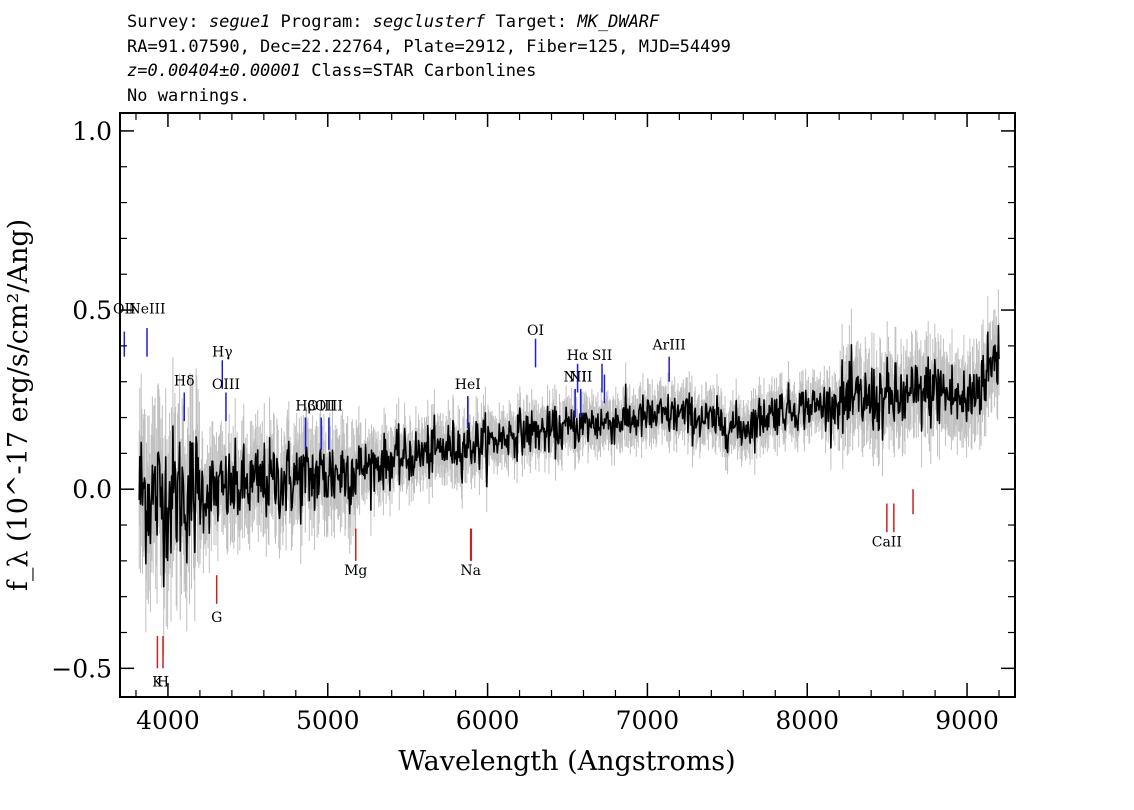 This screenshot has width=1134, height=810. Describe the element at coordinates (18, 405) in the screenshot. I see `y-axis-title: f_λ (10^-17 erg/s/cm²/Ang)` at that location.